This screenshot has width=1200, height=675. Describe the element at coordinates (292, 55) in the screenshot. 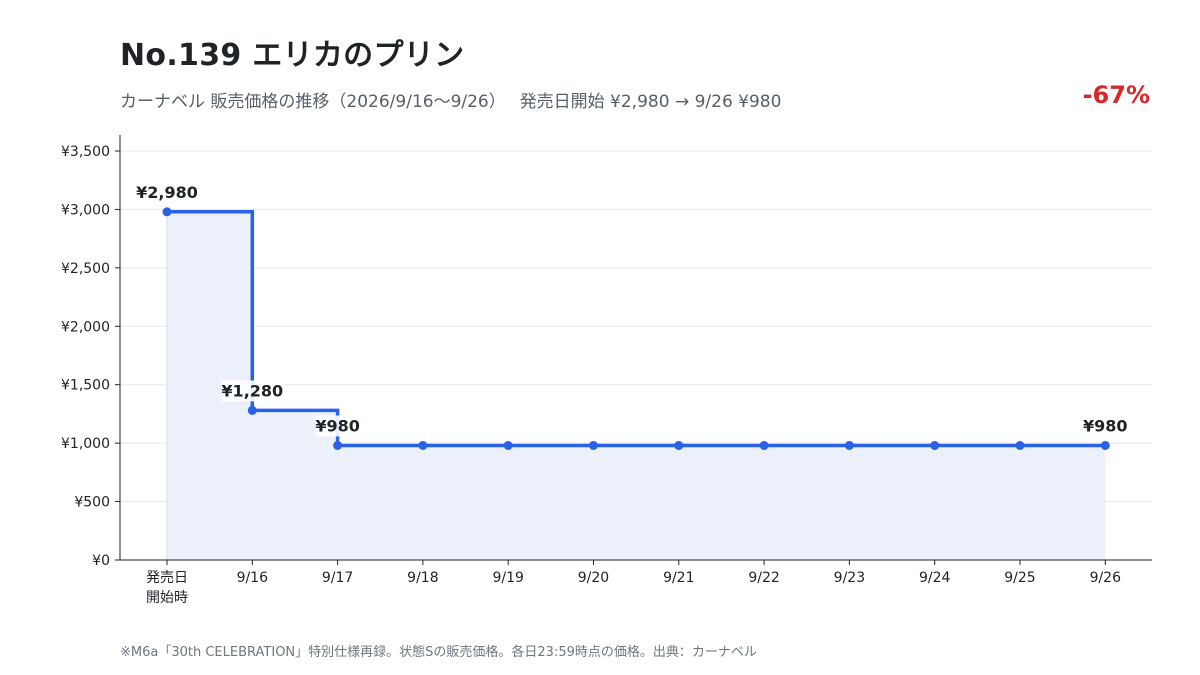

I see `chart-title: No.139 エリカのプリン` at that location.